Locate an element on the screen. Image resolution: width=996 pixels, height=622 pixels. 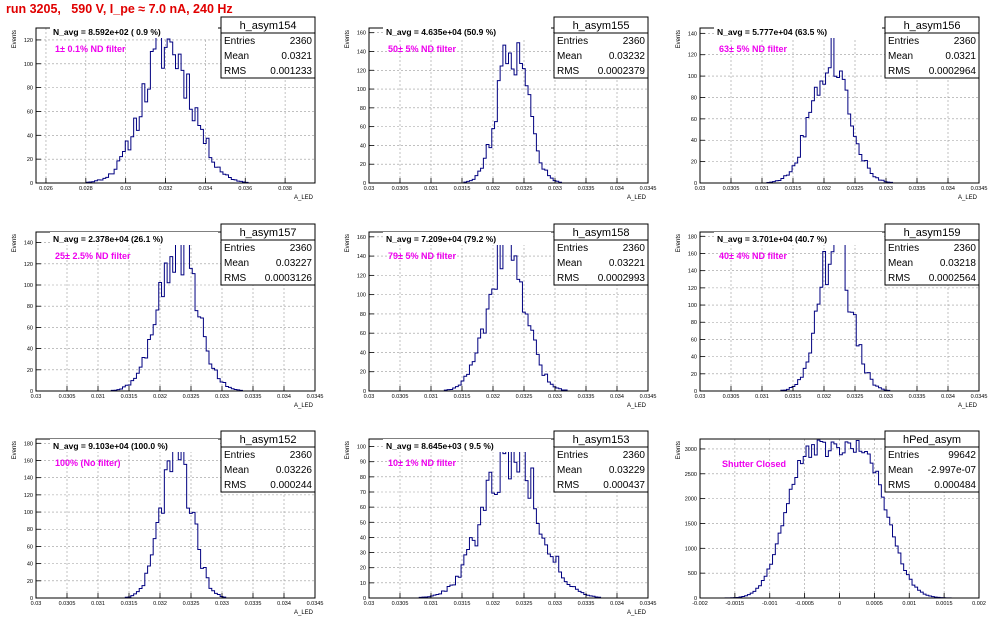
y-tick-label: 1000 is located at coordinates (691, 549).